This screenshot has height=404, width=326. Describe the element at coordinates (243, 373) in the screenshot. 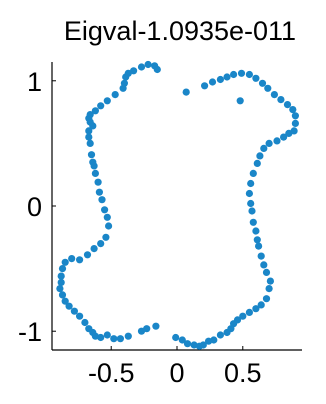

I see `x-tick-label: 0.5` at that location.